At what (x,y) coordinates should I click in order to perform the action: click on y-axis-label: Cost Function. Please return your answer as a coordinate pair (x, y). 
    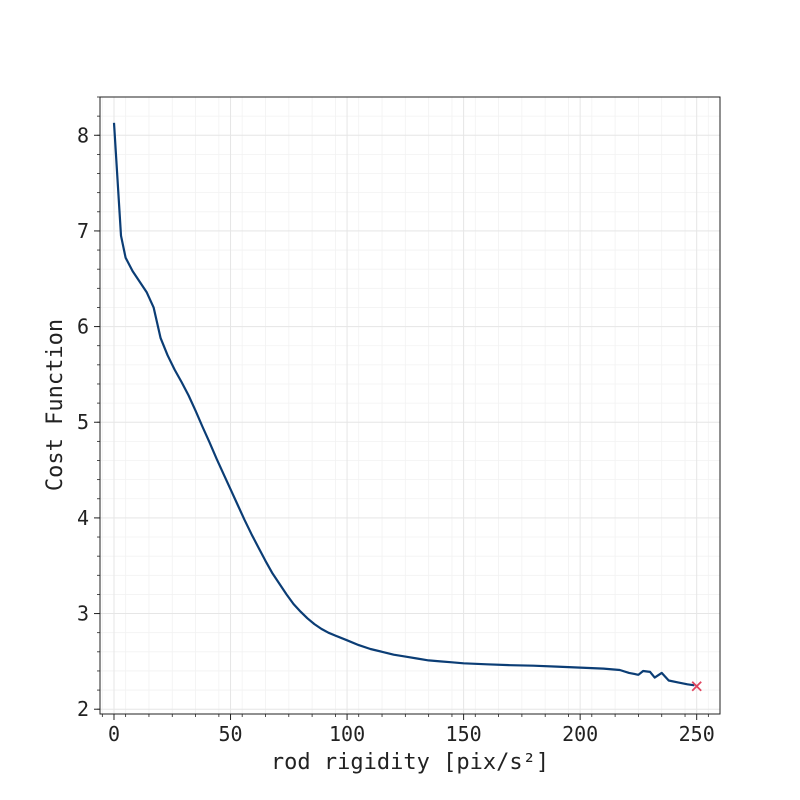
    Looking at the image, I should click on (55, 405).